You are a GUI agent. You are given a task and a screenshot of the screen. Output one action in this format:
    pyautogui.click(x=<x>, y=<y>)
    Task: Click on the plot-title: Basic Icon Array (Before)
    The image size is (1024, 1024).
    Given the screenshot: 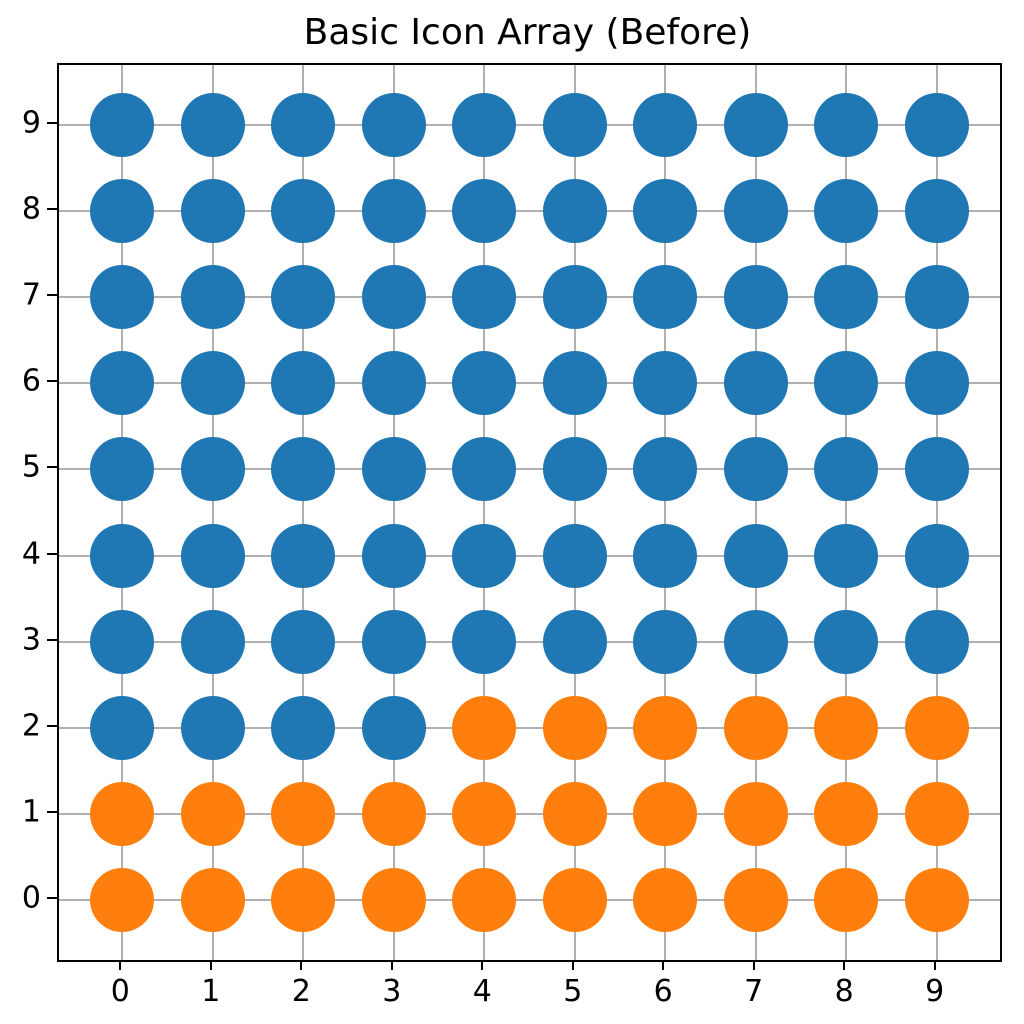 What is the action you would take?
    pyautogui.click(x=527, y=32)
    